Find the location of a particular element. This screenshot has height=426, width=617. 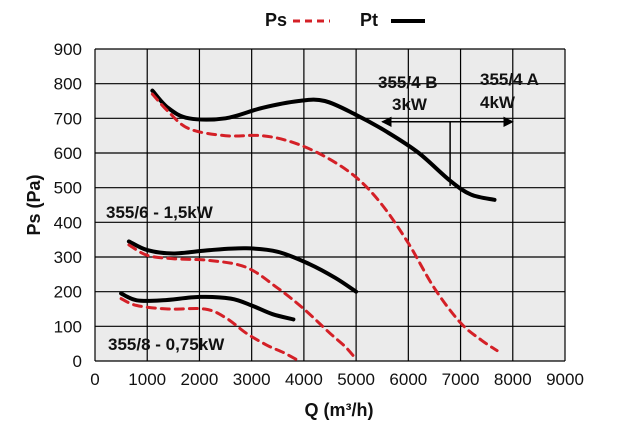

y-tick-label: 300 is located at coordinates (68, 257).